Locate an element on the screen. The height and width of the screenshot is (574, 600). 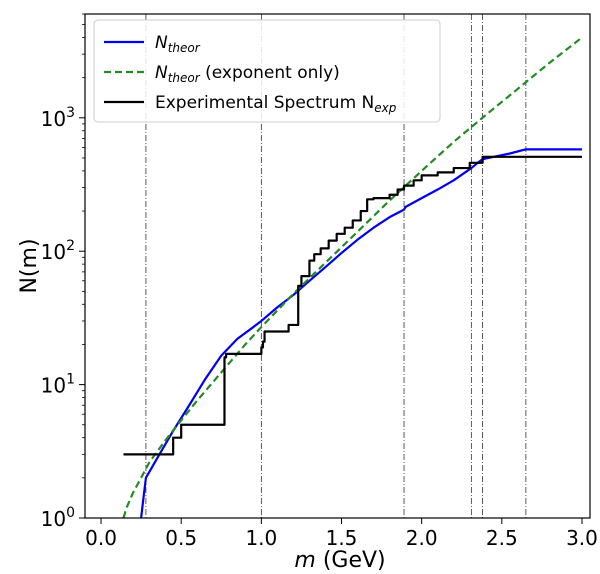
x-axis: 0.0 0.5 1.0 1.5 2.0 2.5 3.0 is located at coordinates (341, 534).